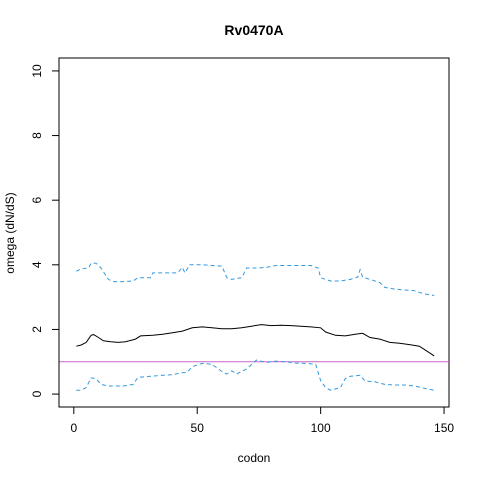  Describe the element at coordinates (37, 135) in the screenshot. I see `y-tick-label: 8` at that location.